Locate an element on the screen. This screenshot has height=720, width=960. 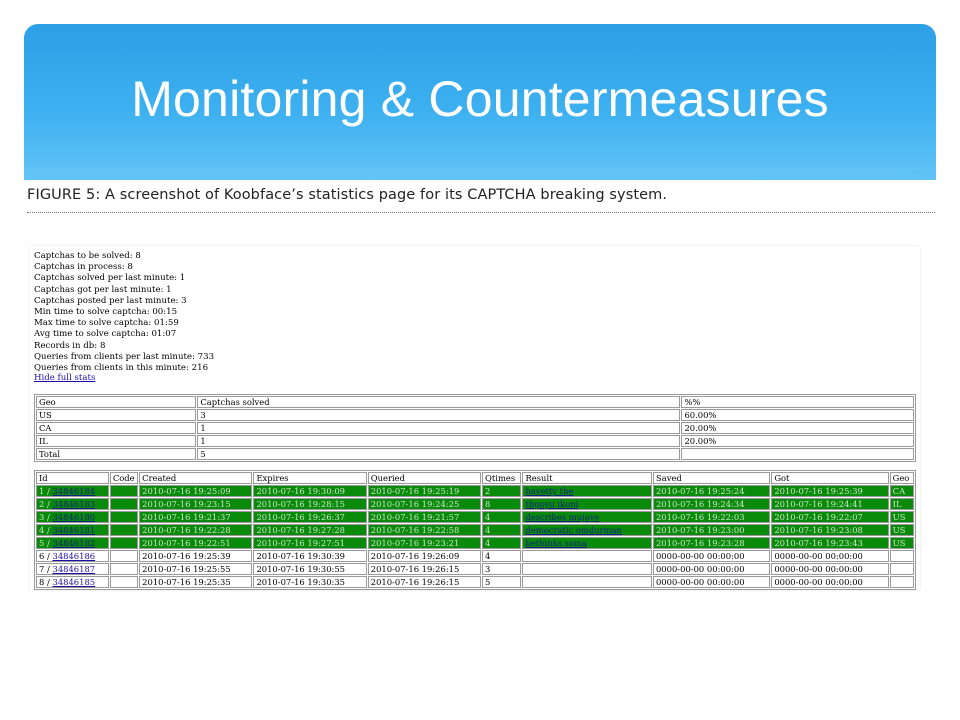
request-id-link: 34846183 is located at coordinates (74, 504).